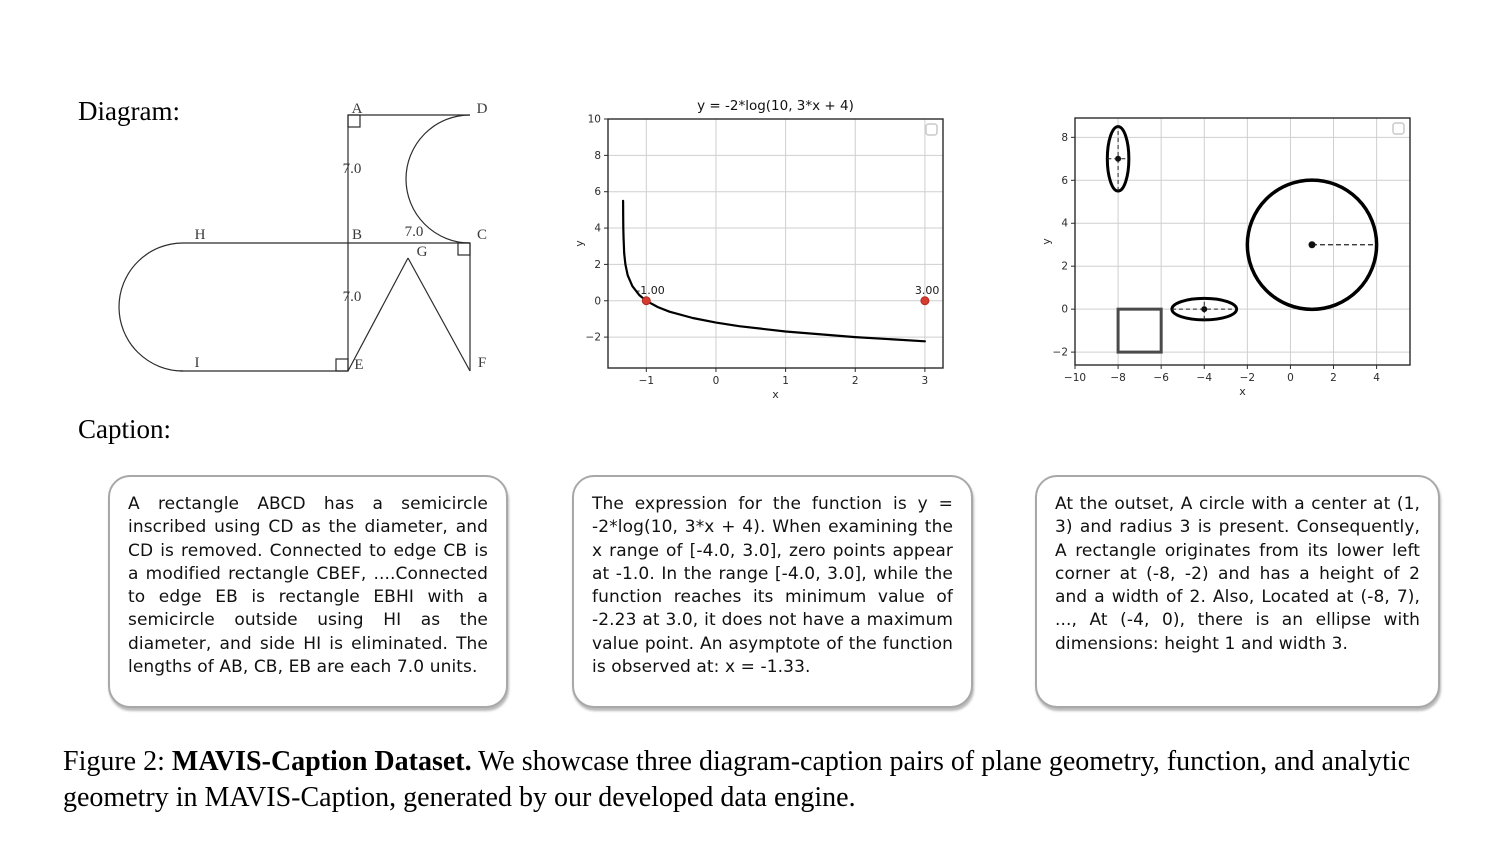 This screenshot has width=1492, height=852. Describe the element at coordinates (321, 761) in the screenshot. I see `figure-caption-bold: MAVIS-Caption Dataset.` at that location.